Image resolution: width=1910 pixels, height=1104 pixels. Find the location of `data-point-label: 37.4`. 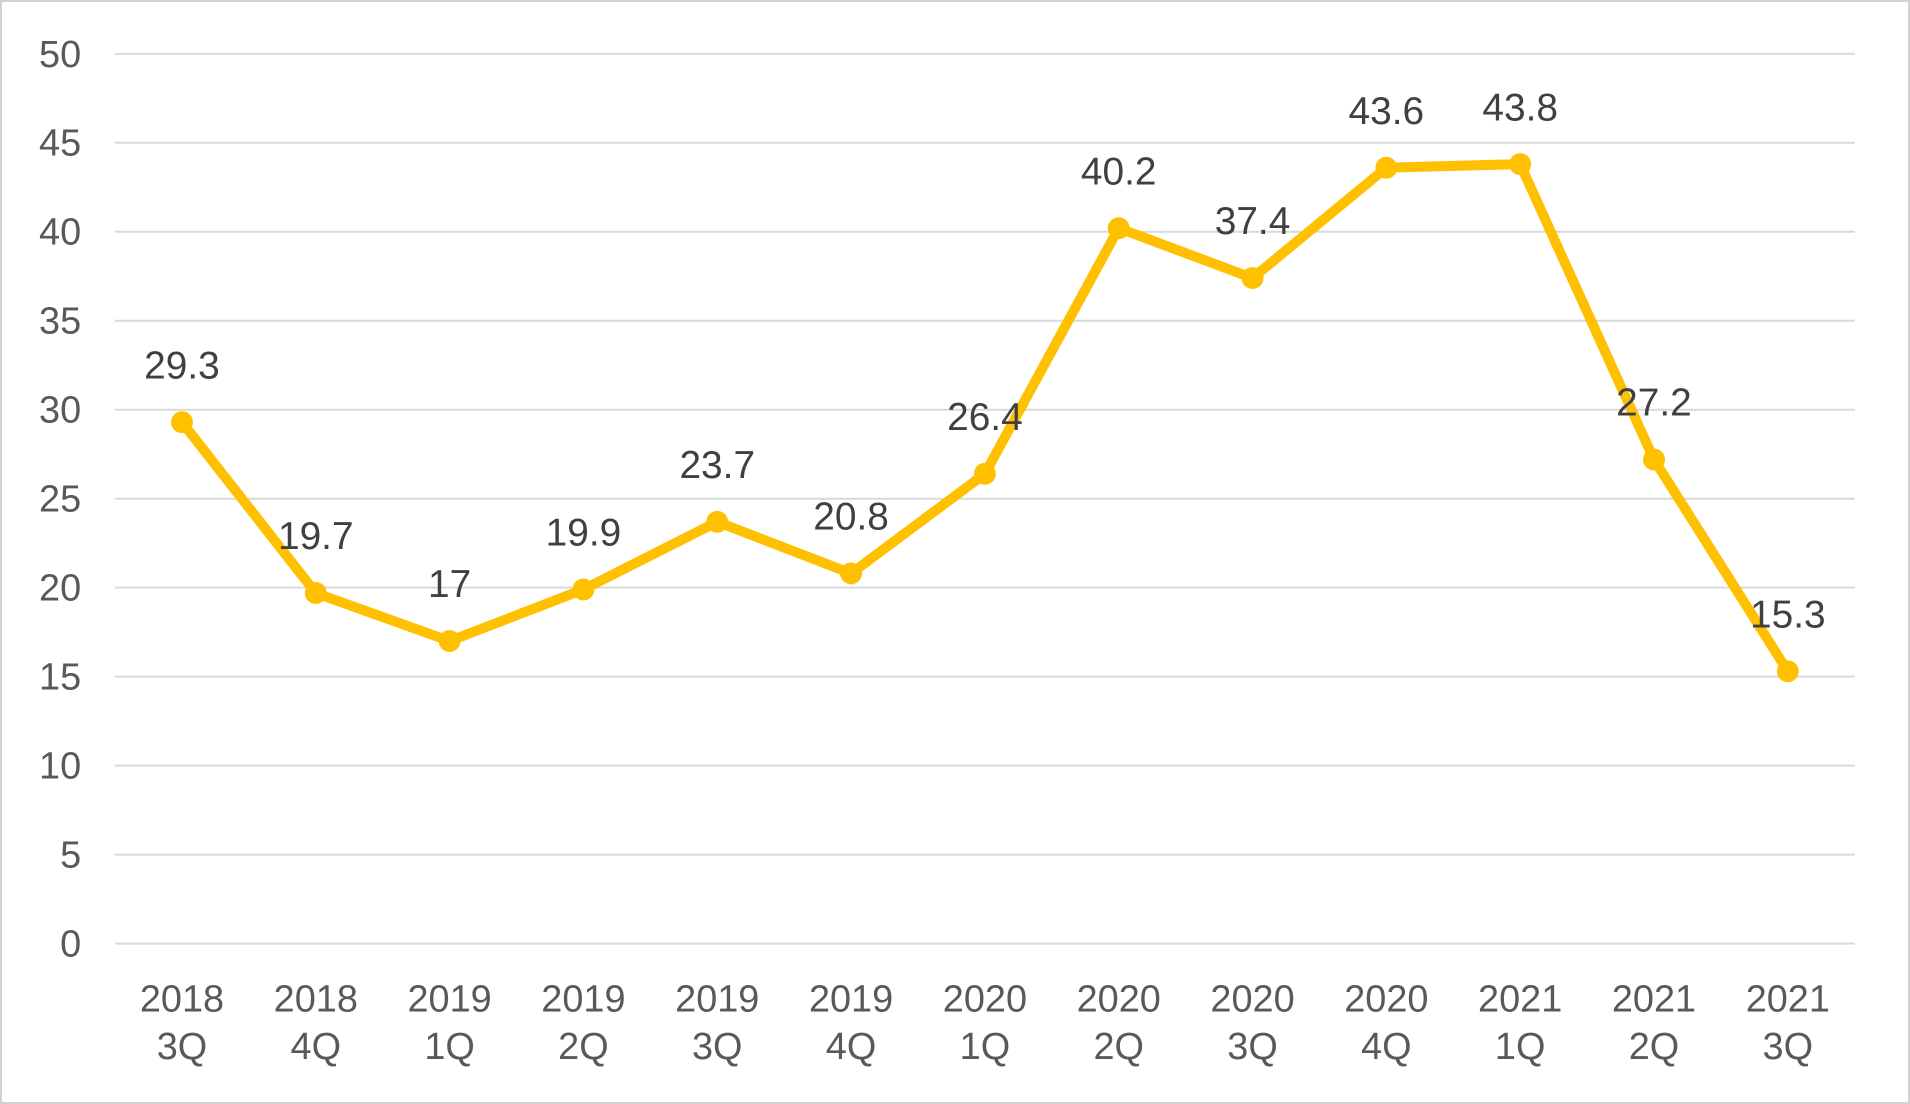

data-point-label: 37.4 is located at coordinates (1253, 221).